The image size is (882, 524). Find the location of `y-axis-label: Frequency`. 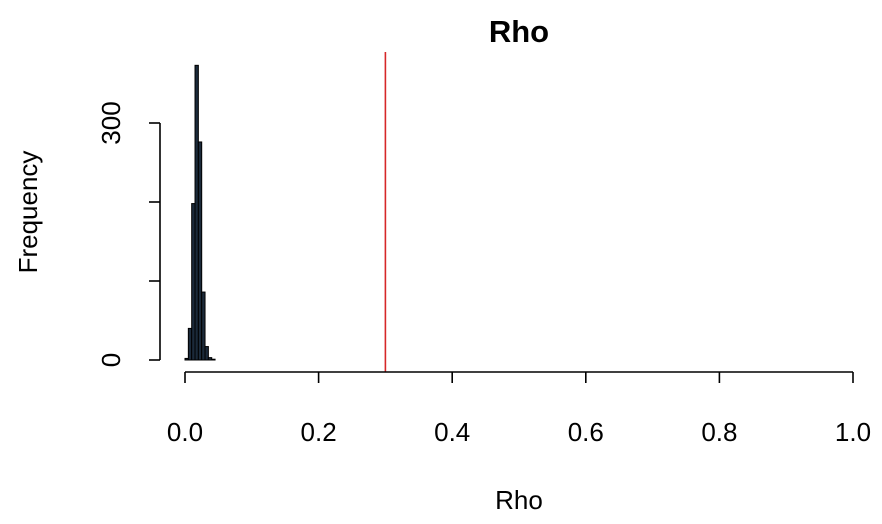

y-axis-label: Frequency is located at coordinates (28, 212).